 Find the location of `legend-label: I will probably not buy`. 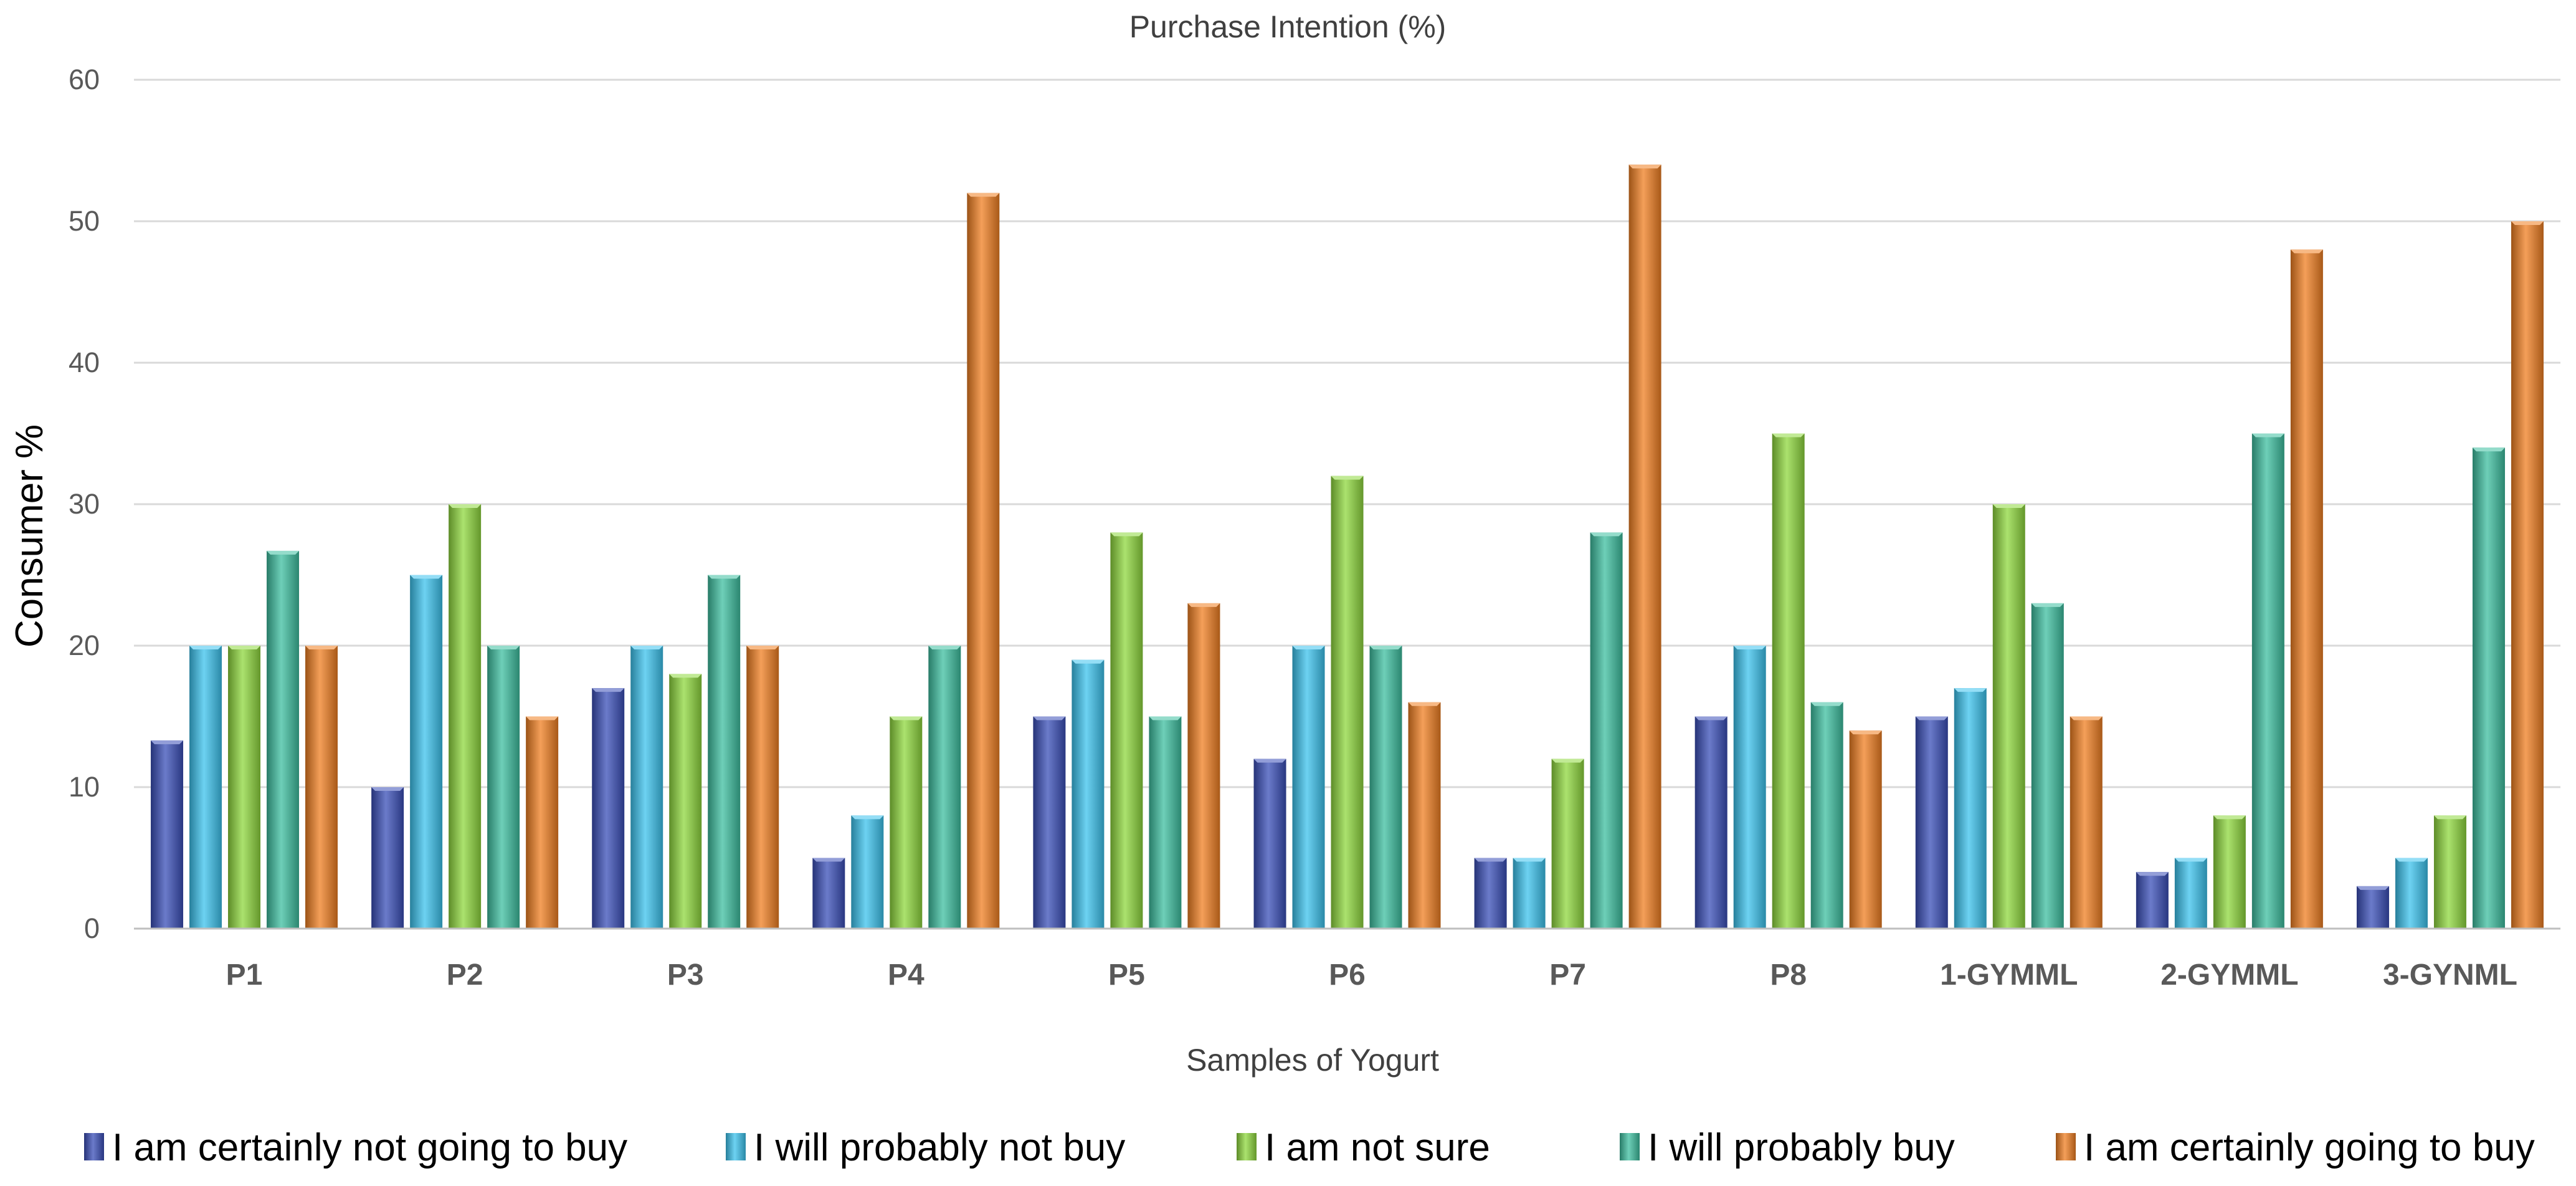

legend-label: I will probably not buy is located at coordinates (940, 1147).